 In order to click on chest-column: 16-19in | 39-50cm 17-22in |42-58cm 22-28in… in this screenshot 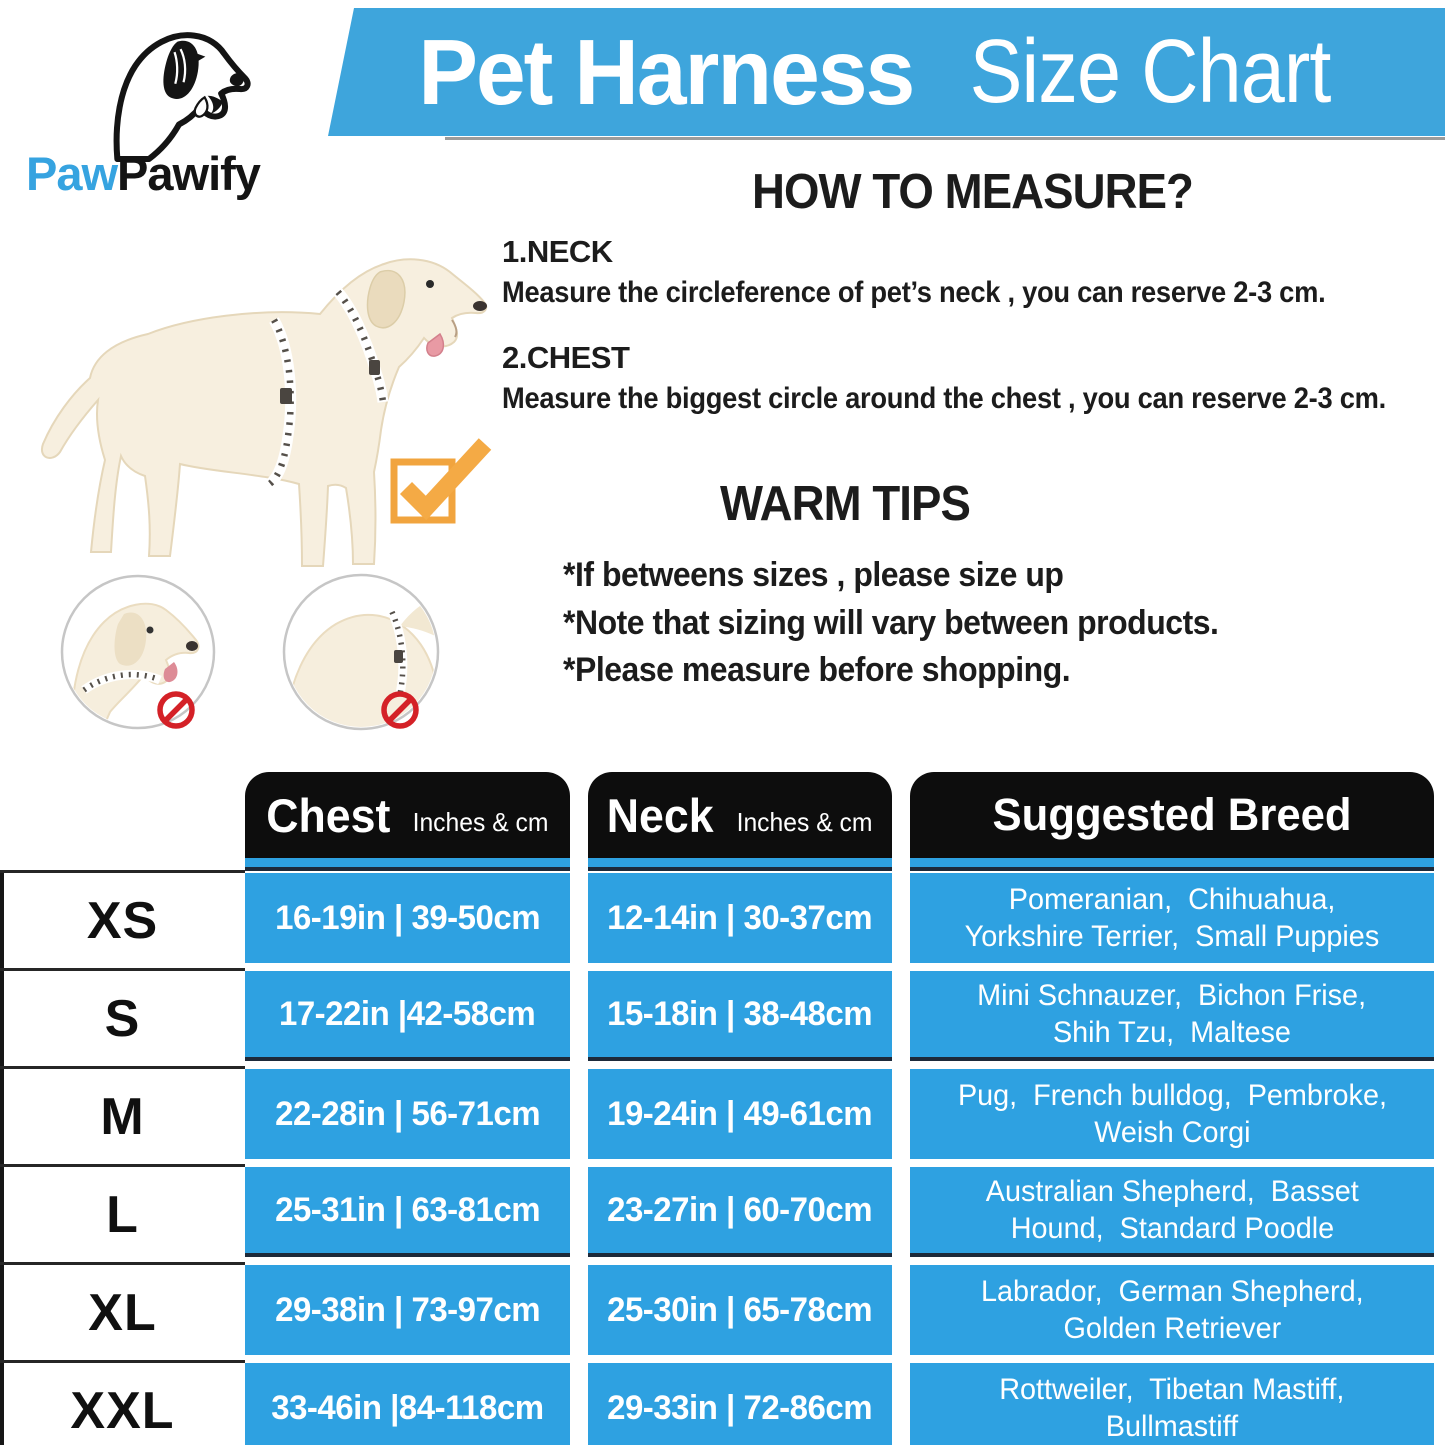, I will do `click(407, 1157)`.